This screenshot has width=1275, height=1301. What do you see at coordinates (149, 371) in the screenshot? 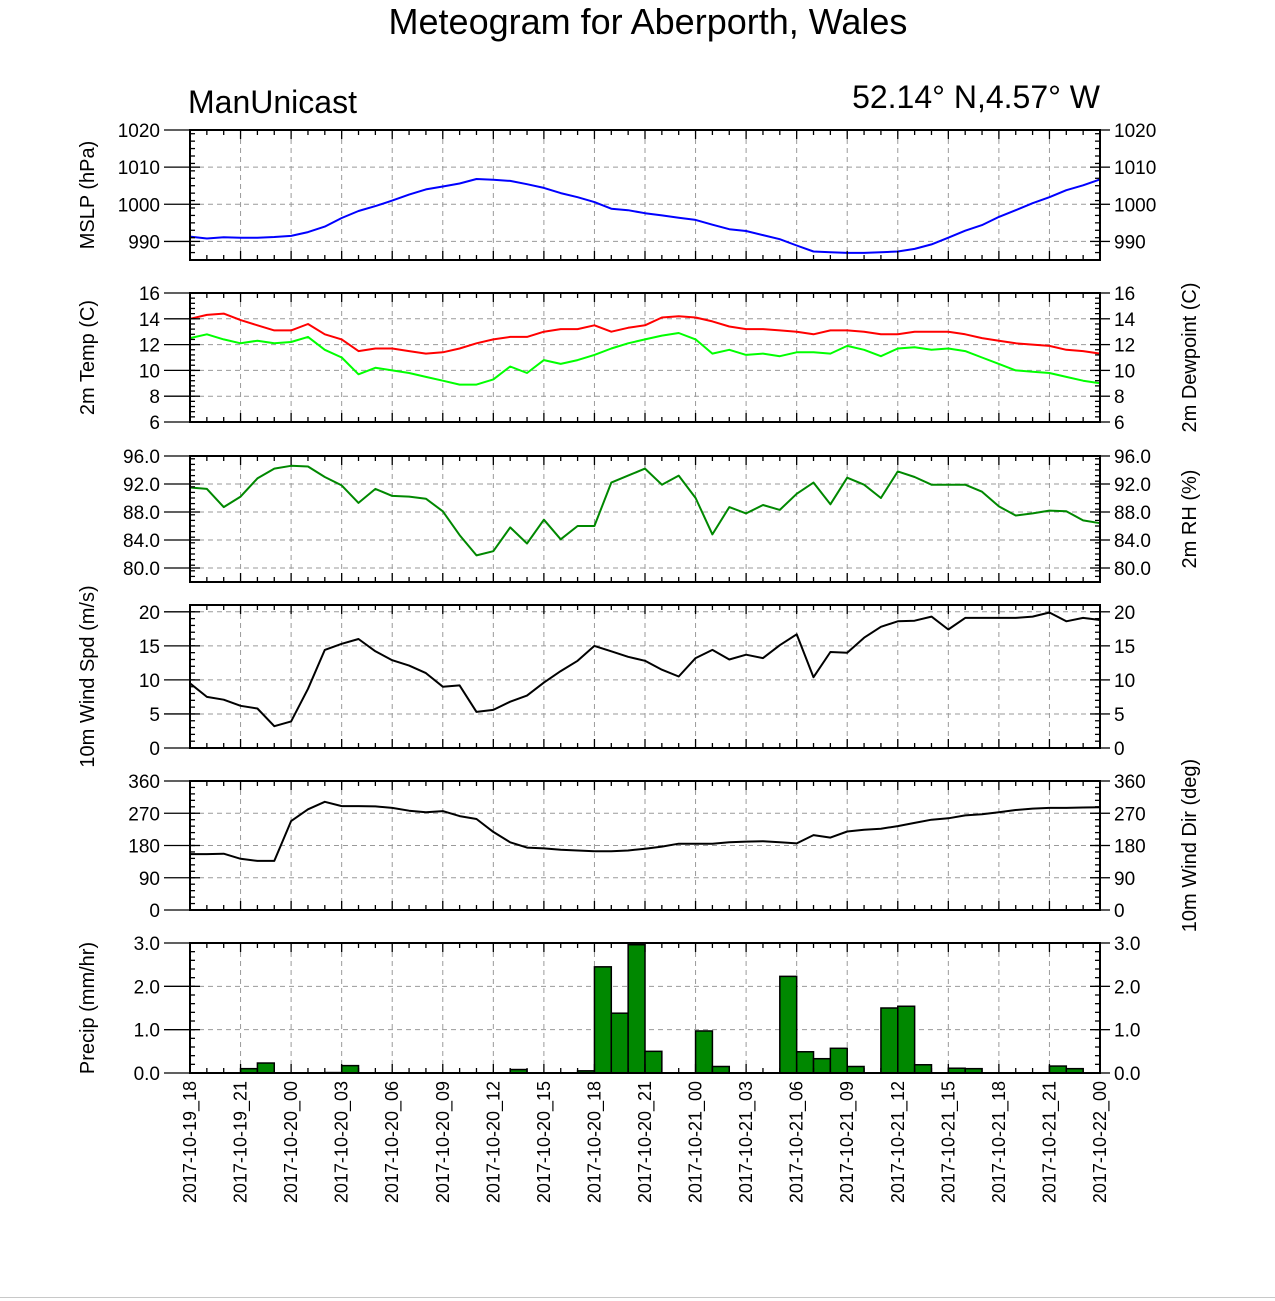
I see `y-tick-label: 10` at bounding box center [149, 371].